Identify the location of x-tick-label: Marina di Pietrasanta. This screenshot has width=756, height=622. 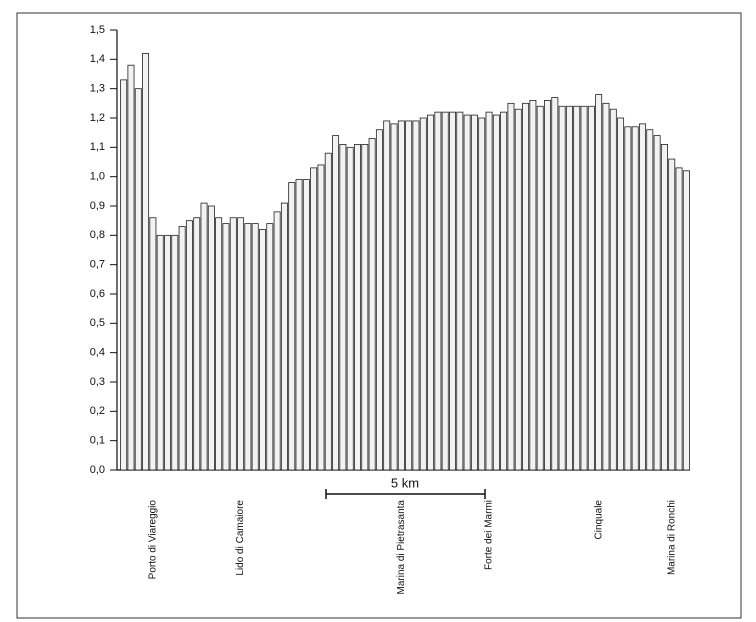
(401, 547).